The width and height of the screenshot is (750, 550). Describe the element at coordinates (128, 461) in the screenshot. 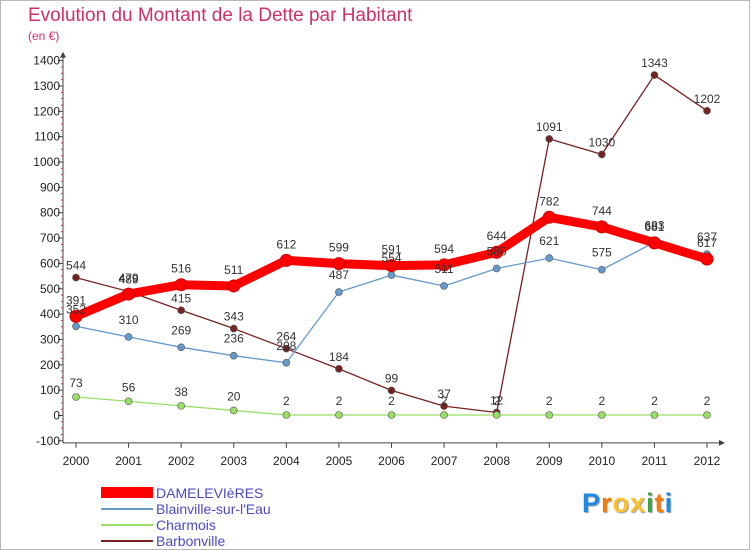

I see `x-tick-label: 2001` at that location.